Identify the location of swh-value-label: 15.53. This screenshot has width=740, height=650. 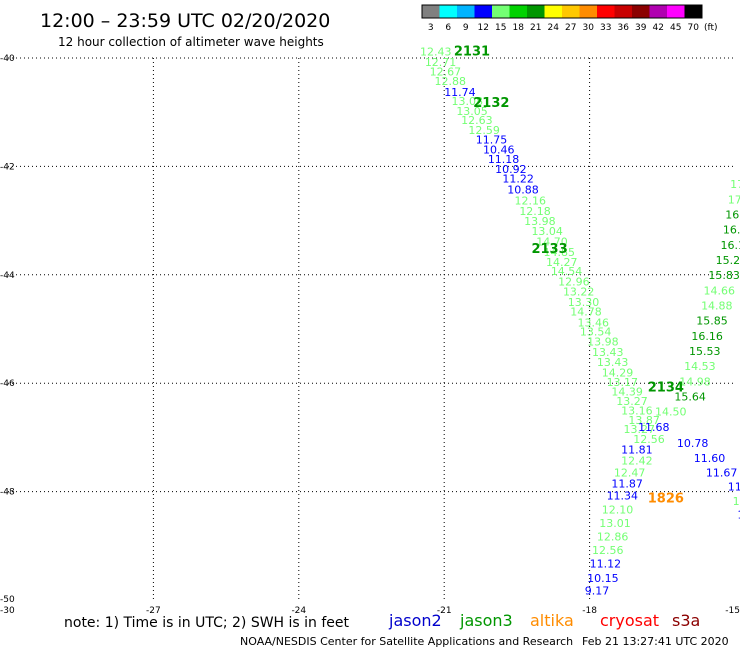
(705, 351).